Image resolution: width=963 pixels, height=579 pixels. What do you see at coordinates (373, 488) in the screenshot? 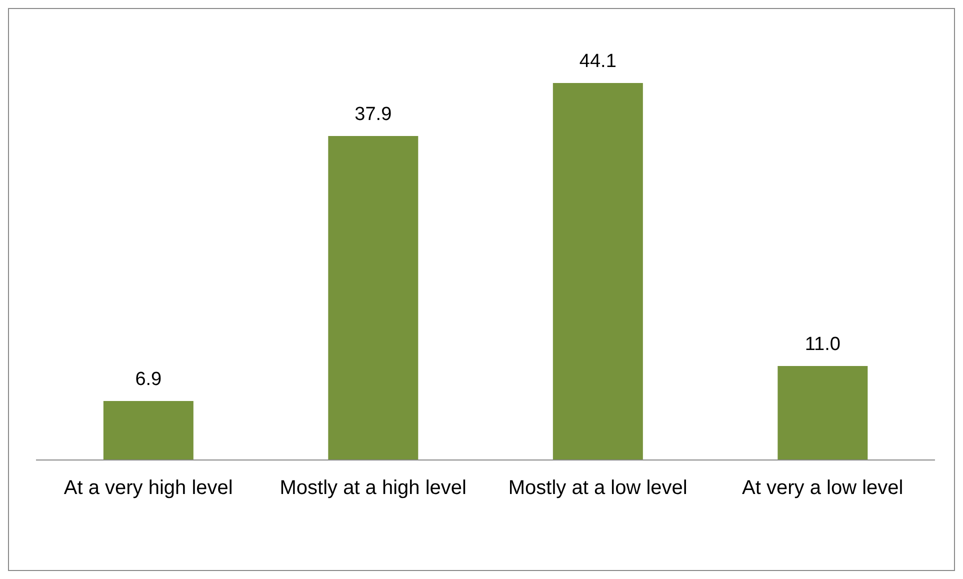
I see `x-tick-label: Mostly at a high level` at bounding box center [373, 488].